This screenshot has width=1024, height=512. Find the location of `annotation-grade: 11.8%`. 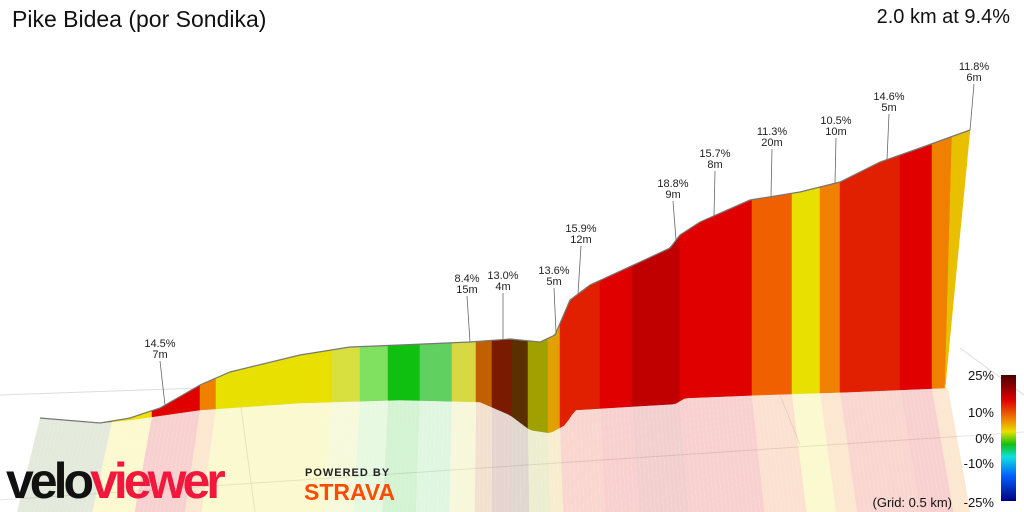

annotation-grade: 11.8% is located at coordinates (974, 67).